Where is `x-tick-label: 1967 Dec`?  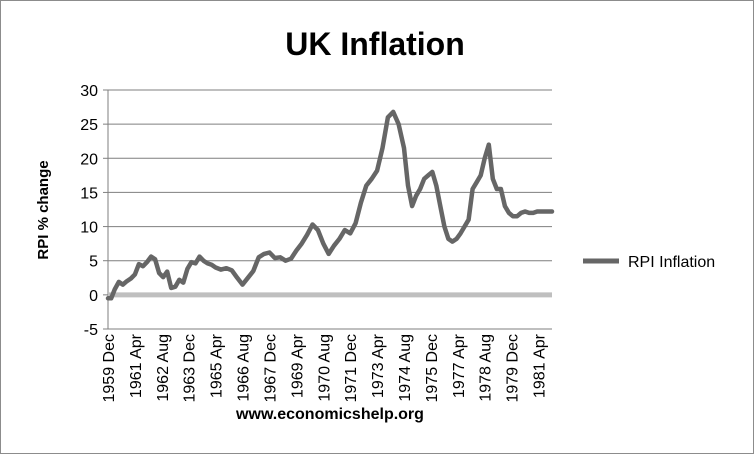 x-tick-label: 1967 Dec is located at coordinates (270, 368).